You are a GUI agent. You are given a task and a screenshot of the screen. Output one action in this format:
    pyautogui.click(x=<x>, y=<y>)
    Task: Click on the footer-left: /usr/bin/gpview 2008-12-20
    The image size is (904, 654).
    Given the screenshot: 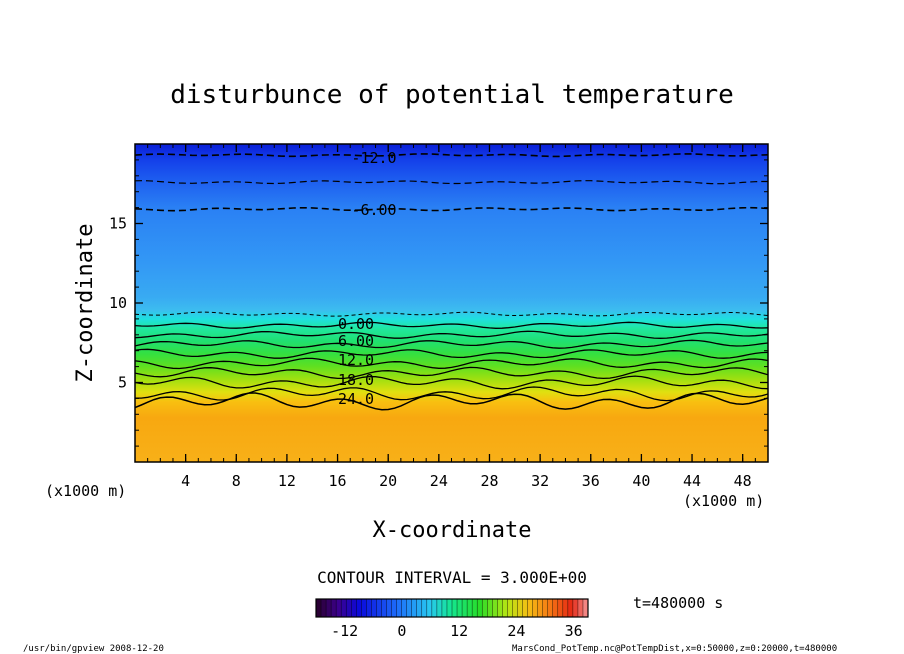 What is the action you would take?
    pyautogui.click(x=93, y=649)
    